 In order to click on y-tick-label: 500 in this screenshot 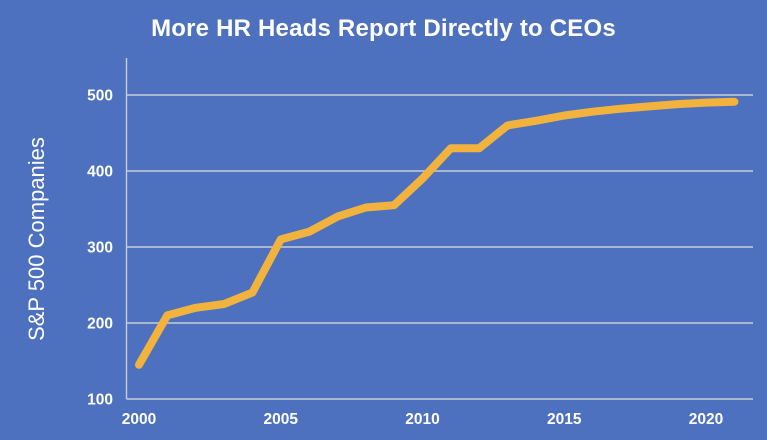, I will do `click(100, 96)`.